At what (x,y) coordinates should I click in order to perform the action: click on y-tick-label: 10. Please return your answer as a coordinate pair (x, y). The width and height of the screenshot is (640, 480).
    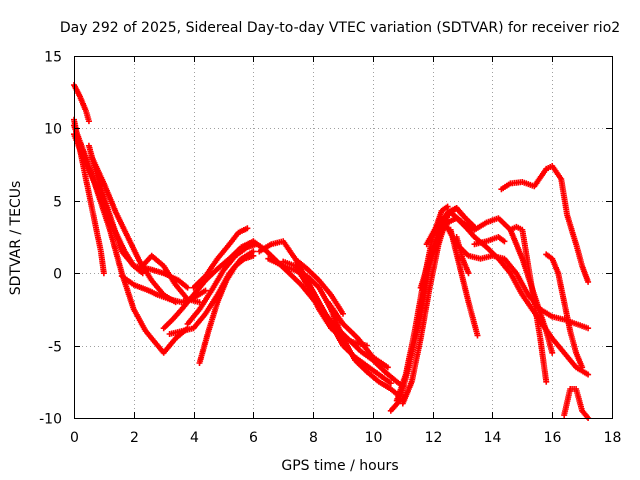
    Looking at the image, I should click on (53, 130).